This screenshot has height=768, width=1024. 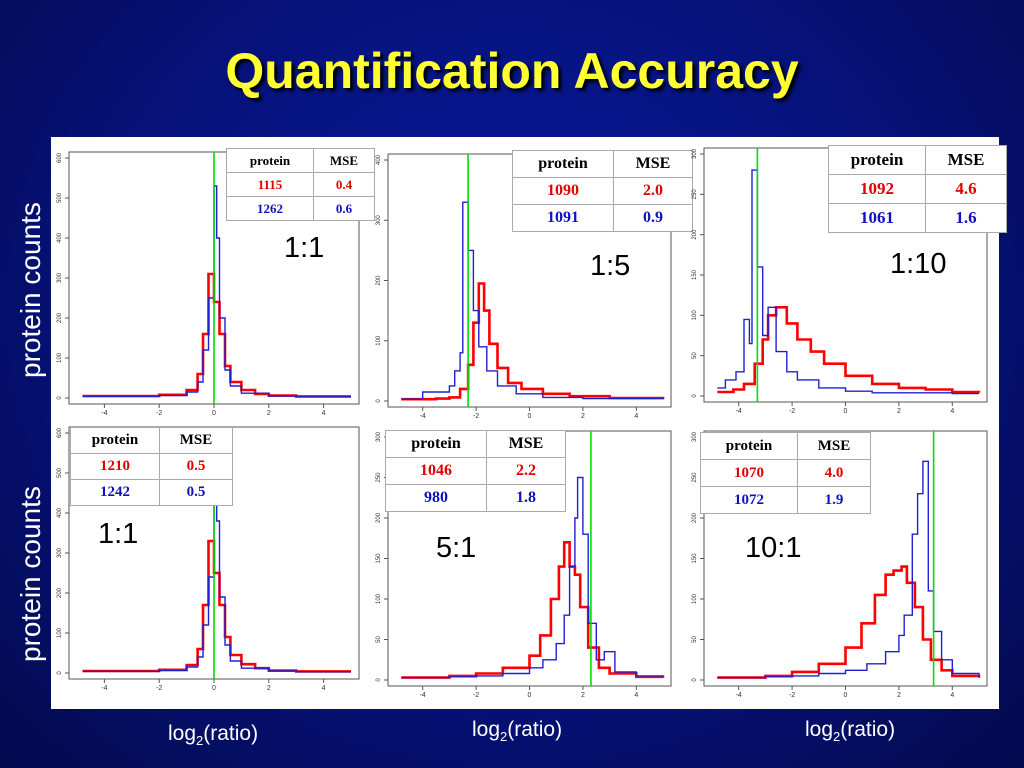 What do you see at coordinates (526, 498) in the screenshot?
I see `mse-value-cell: 1.8` at bounding box center [526, 498].